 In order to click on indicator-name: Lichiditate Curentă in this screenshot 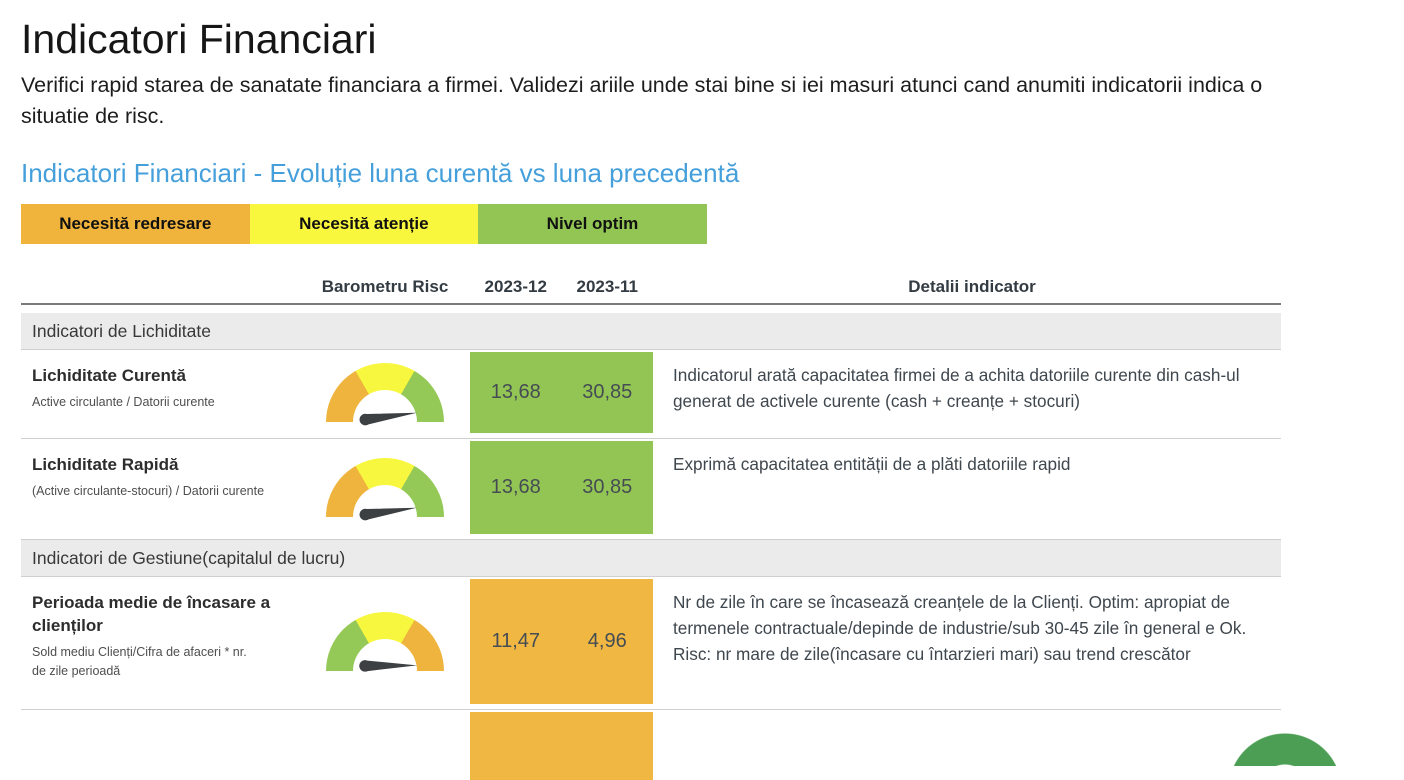, I will do `click(109, 376)`.